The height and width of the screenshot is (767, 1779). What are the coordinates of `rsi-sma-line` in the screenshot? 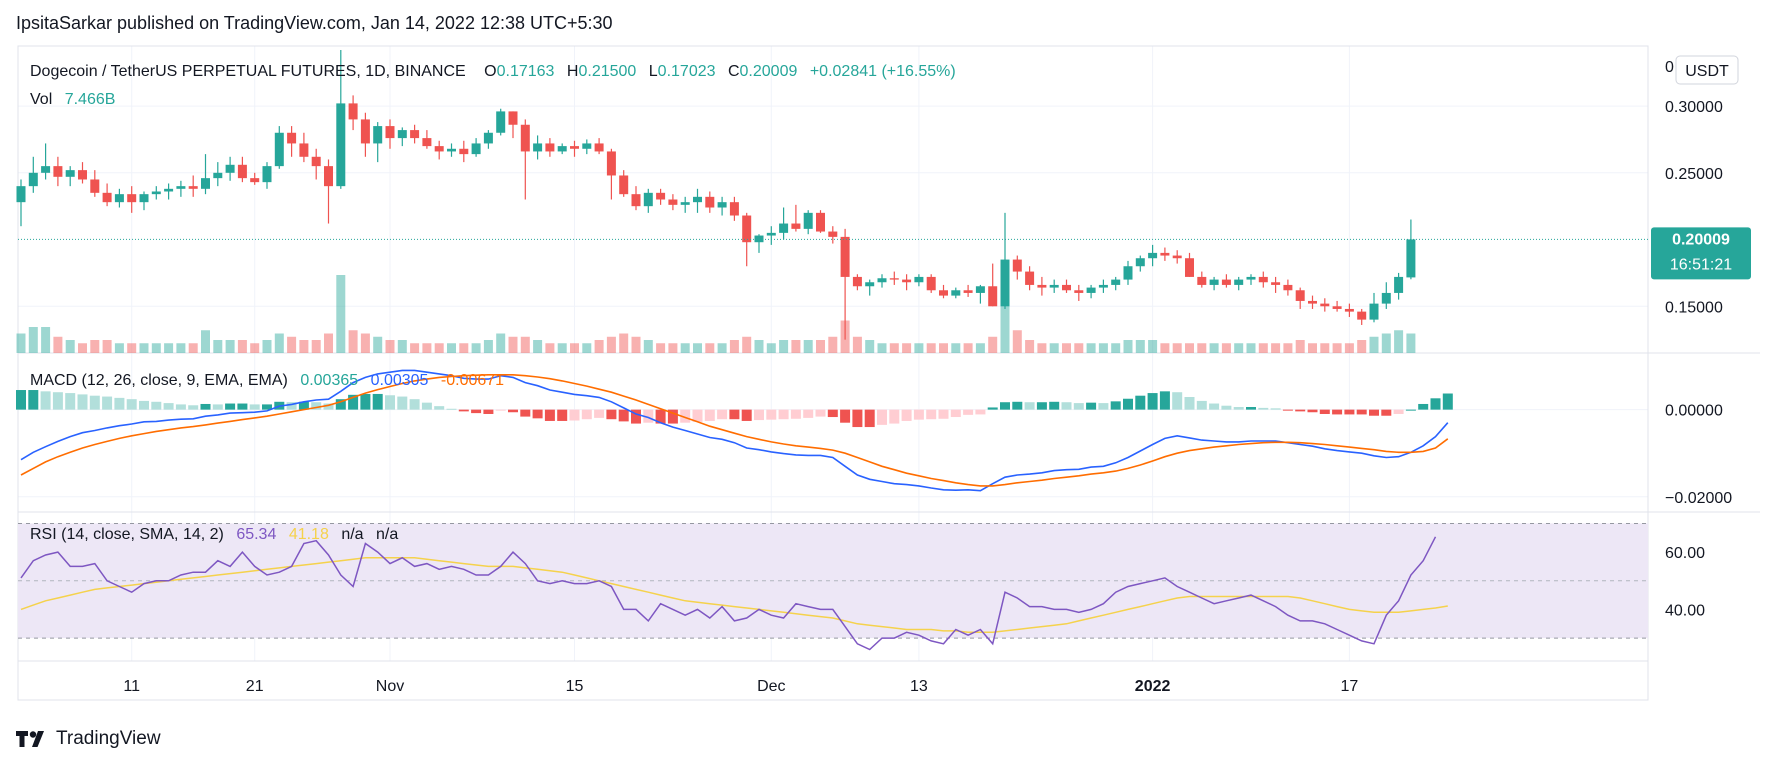 It's located at (734, 595).